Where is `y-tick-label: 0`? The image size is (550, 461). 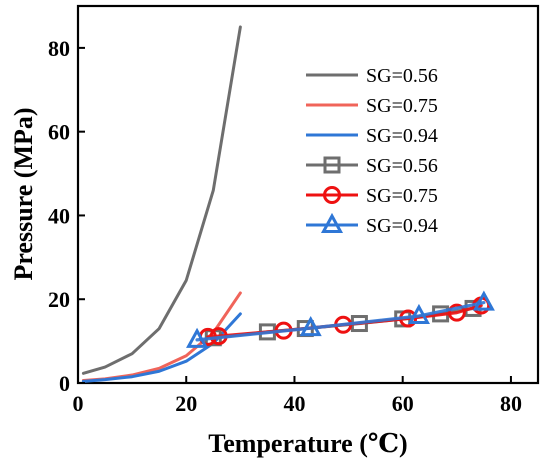
y-tick-label: 0 is located at coordinates (64, 383).